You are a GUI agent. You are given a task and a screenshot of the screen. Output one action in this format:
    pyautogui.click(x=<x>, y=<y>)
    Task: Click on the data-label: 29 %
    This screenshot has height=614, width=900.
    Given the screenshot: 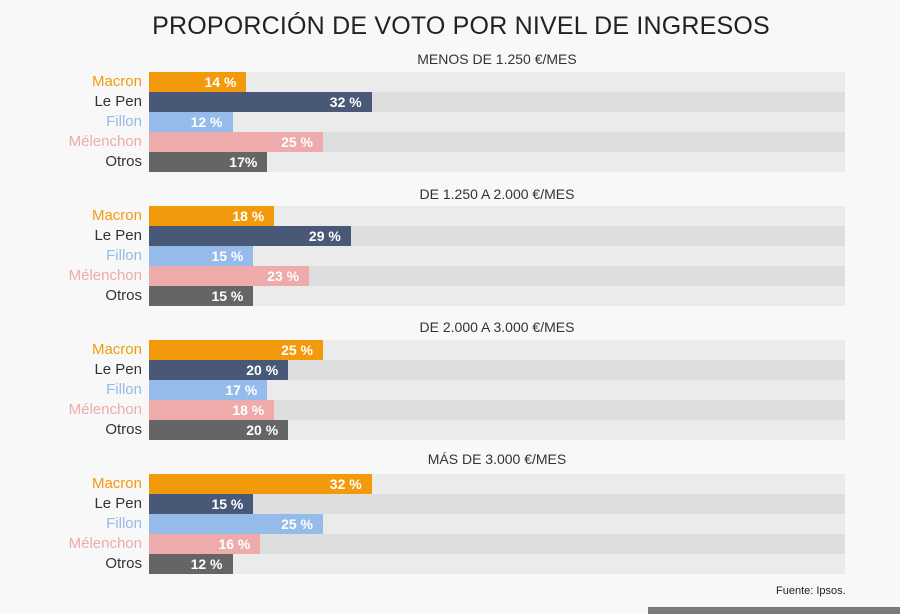 What is the action you would take?
    pyautogui.click(x=324, y=236)
    